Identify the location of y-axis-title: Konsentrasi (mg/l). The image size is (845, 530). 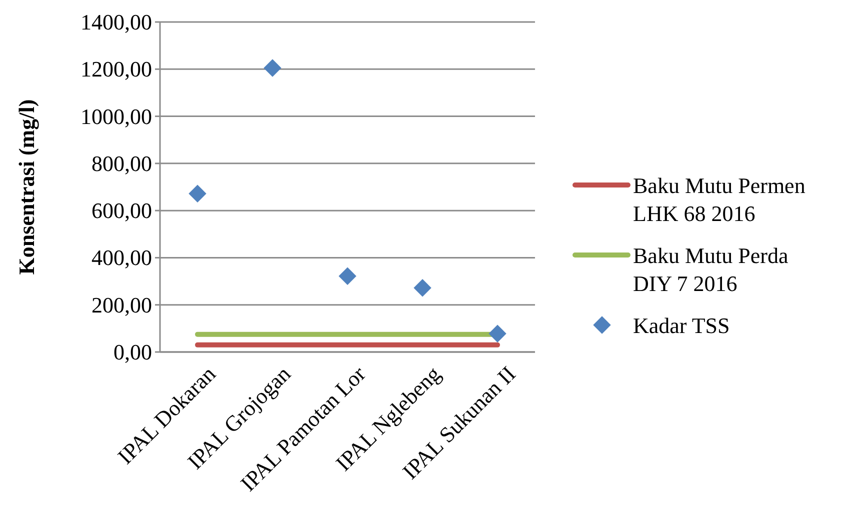
(26, 187).